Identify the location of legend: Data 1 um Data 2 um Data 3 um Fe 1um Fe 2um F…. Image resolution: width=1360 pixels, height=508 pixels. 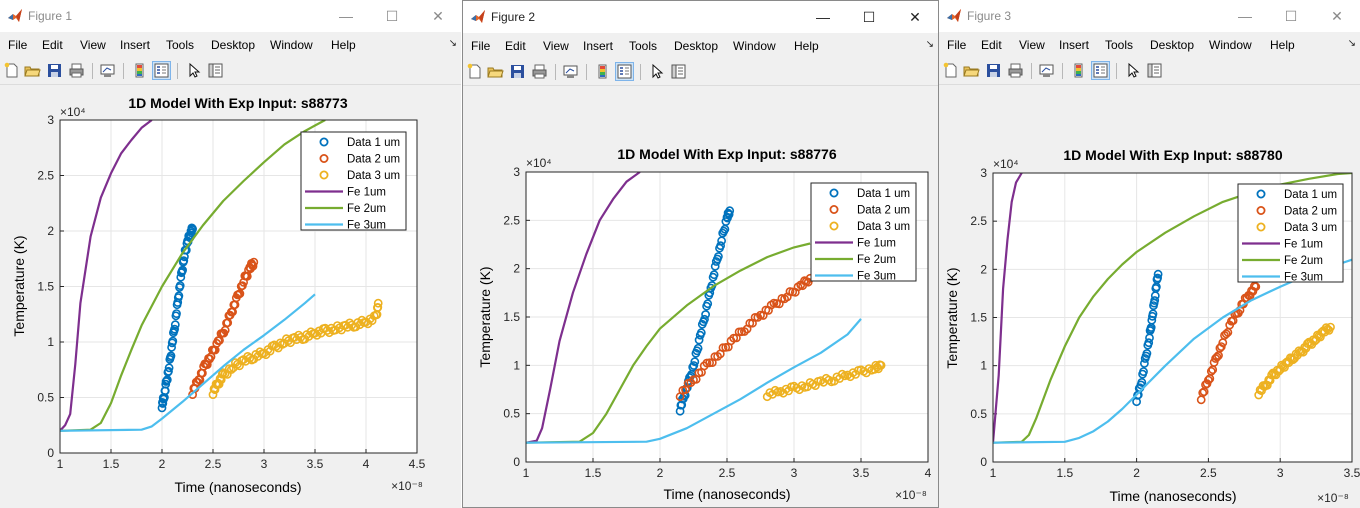
(1290, 233).